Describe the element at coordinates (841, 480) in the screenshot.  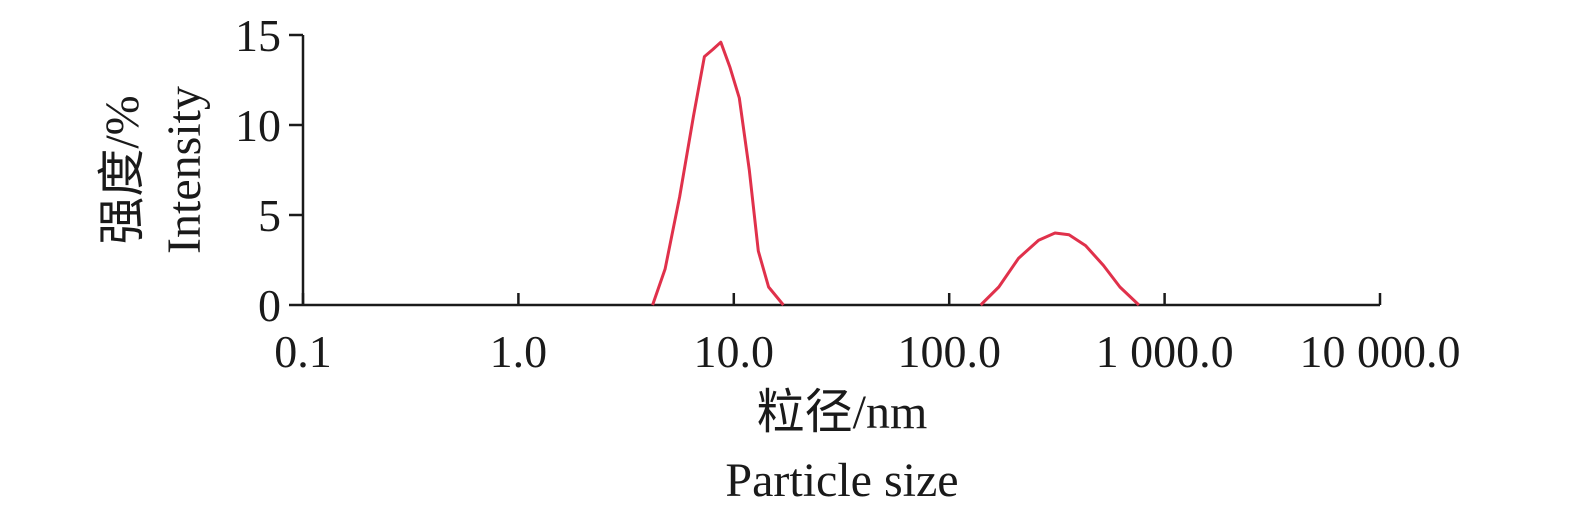
I see `x-axis-title-en: Particle size` at that location.